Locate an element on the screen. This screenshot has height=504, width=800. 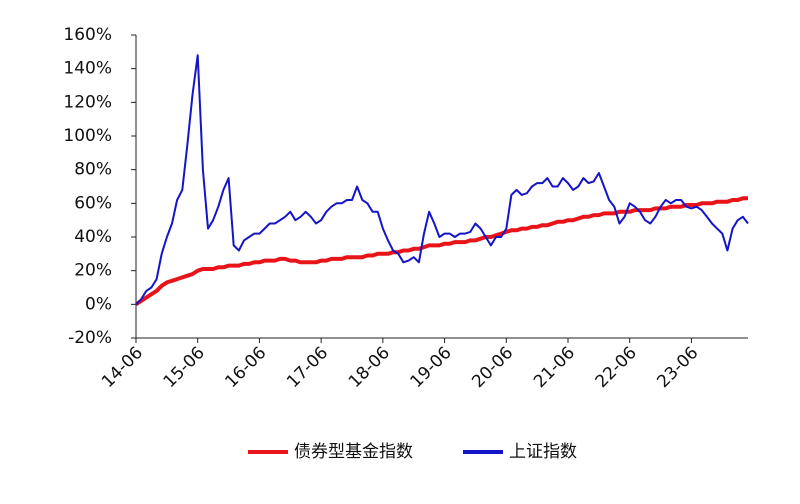
y-tick-label: 120% is located at coordinates (87, 102).